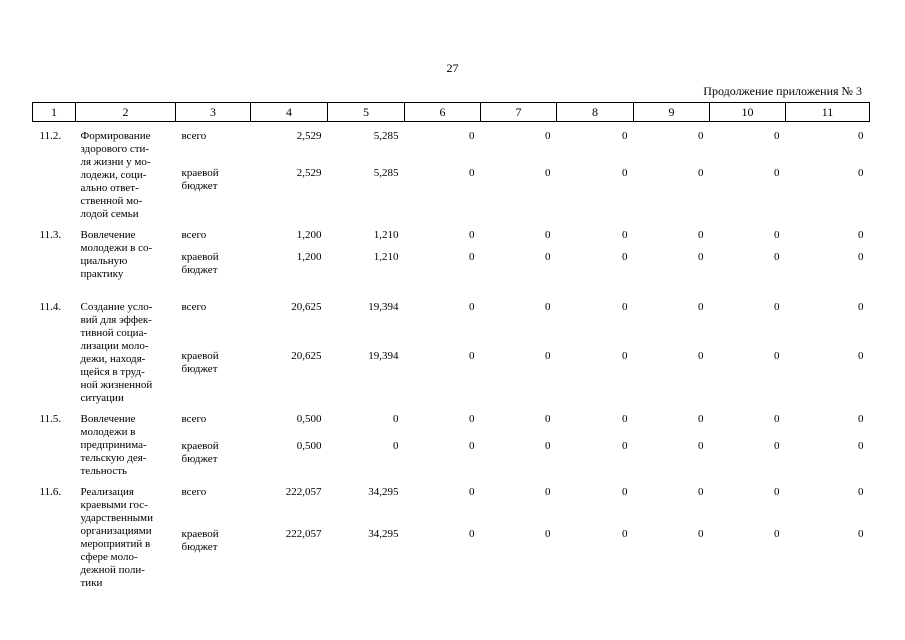 This screenshot has width=905, height=640. What do you see at coordinates (366, 112) in the screenshot?
I see `header-col-5: 5` at bounding box center [366, 112].